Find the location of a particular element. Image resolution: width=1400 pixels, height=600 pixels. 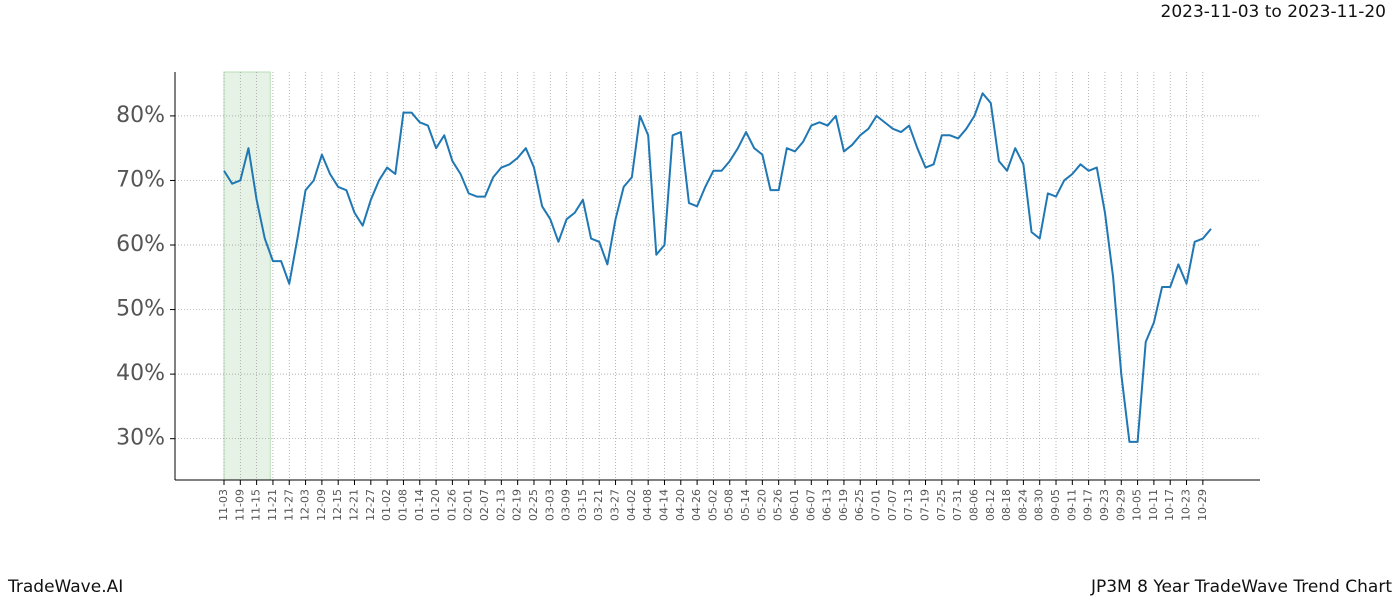

x-tick-label: 03-27 is located at coordinates (615, 505).